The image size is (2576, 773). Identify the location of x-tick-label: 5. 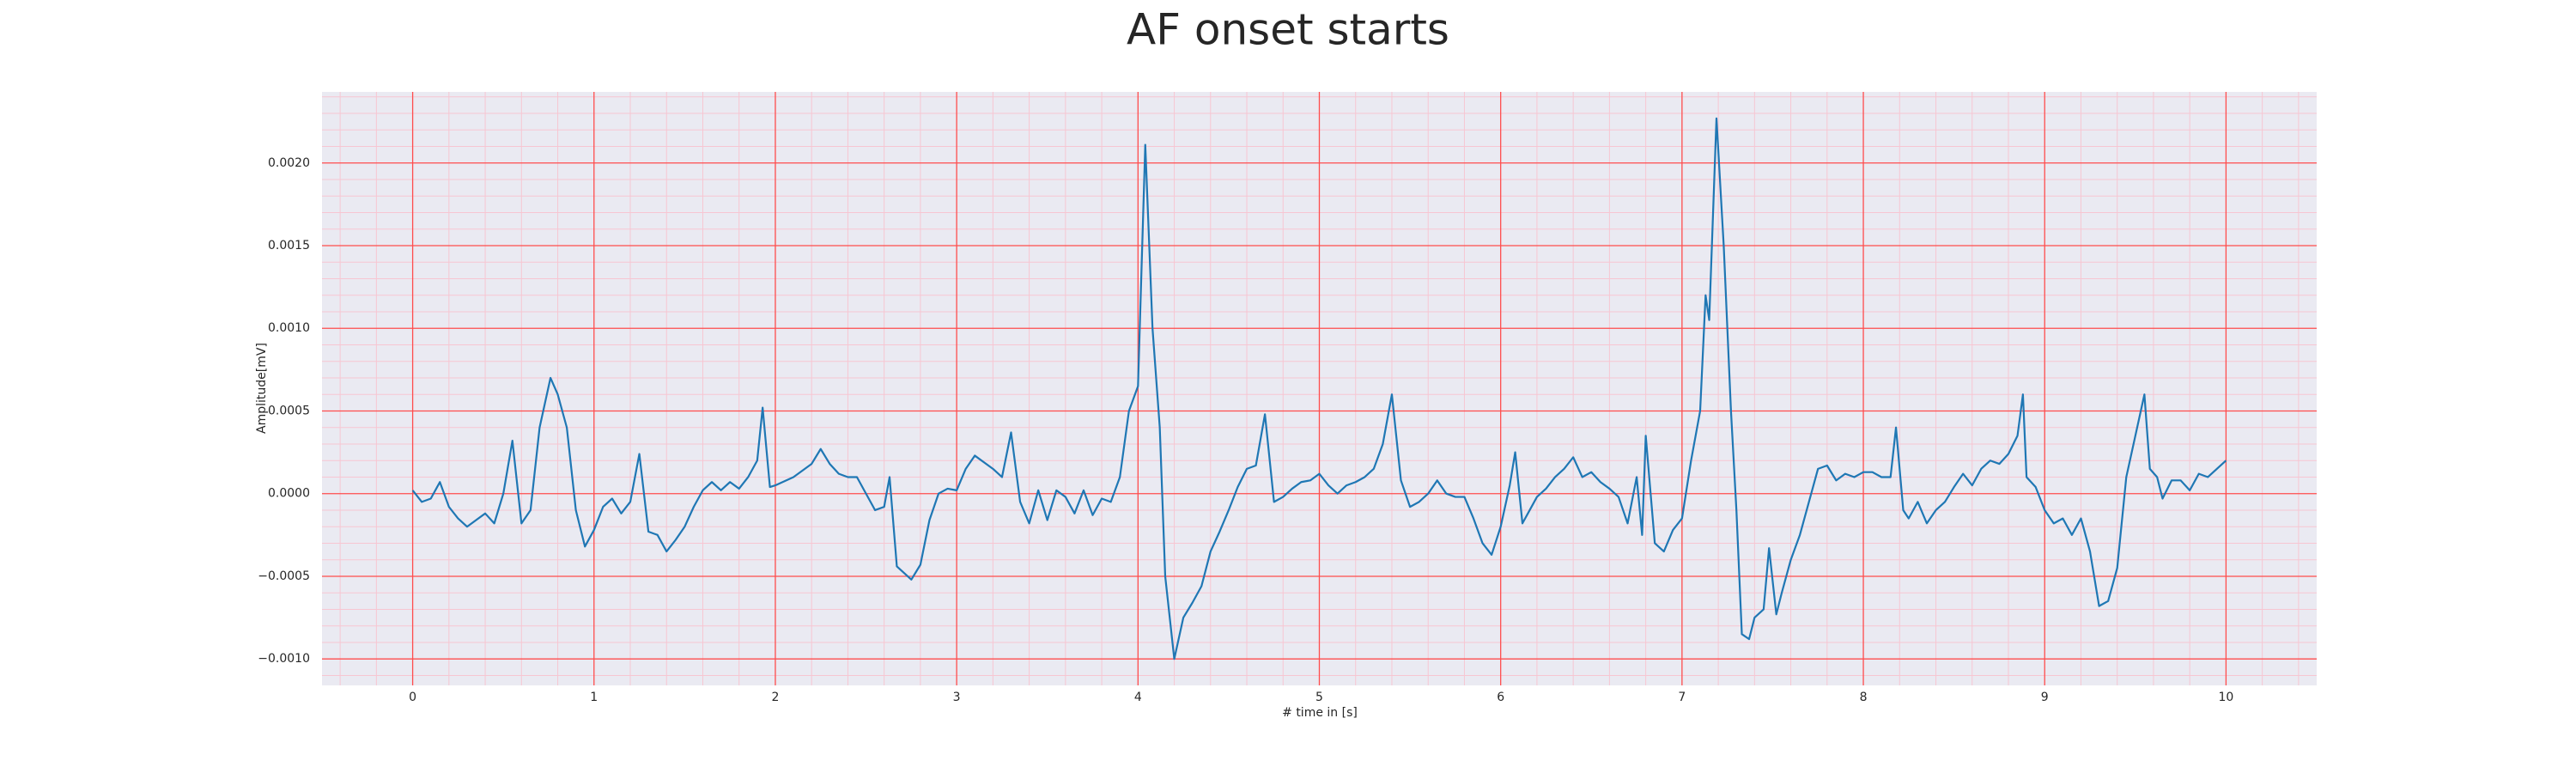
(1319, 697).